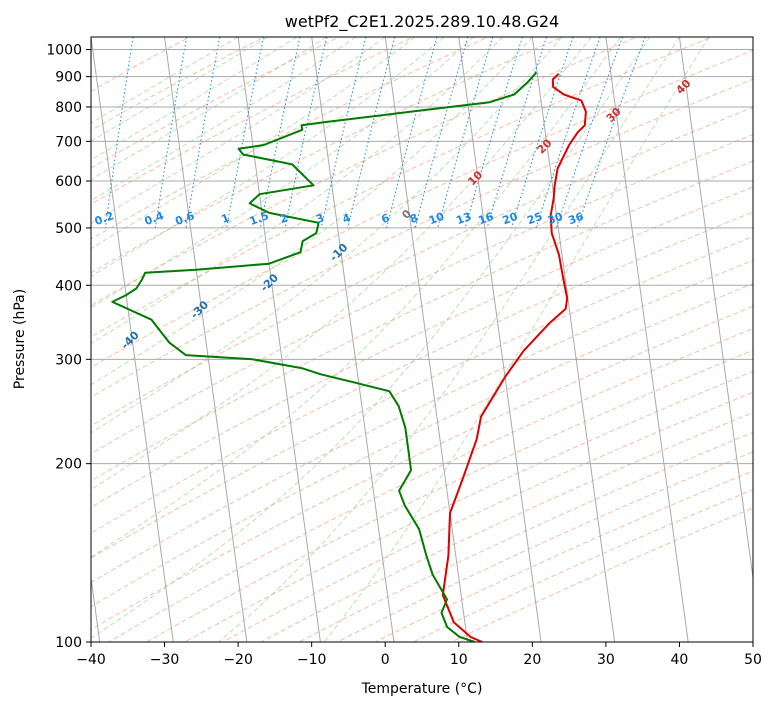  Describe the element at coordinates (68, 142) in the screenshot. I see `y-tick-label: 700` at that location.